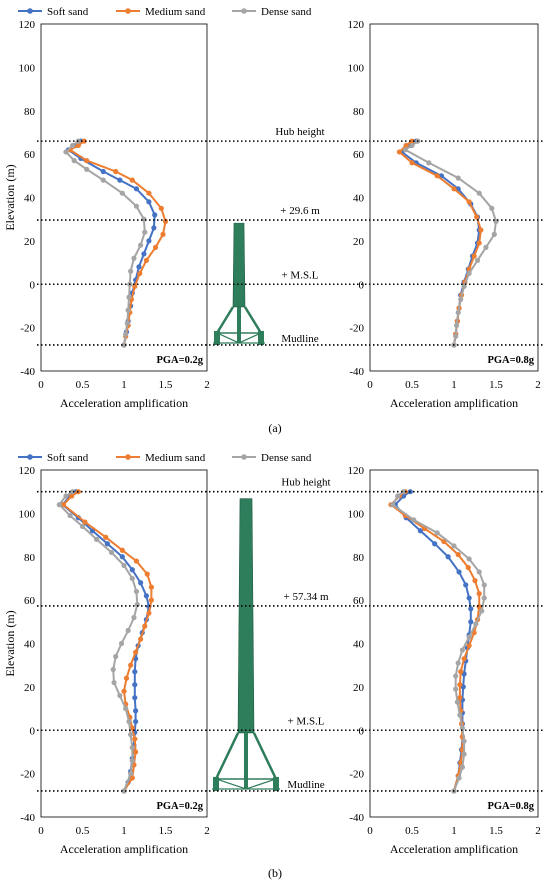 The image size is (550, 888). Describe the element at coordinates (175, 12) in the screenshot. I see `legend-label: Medium sand` at that location.